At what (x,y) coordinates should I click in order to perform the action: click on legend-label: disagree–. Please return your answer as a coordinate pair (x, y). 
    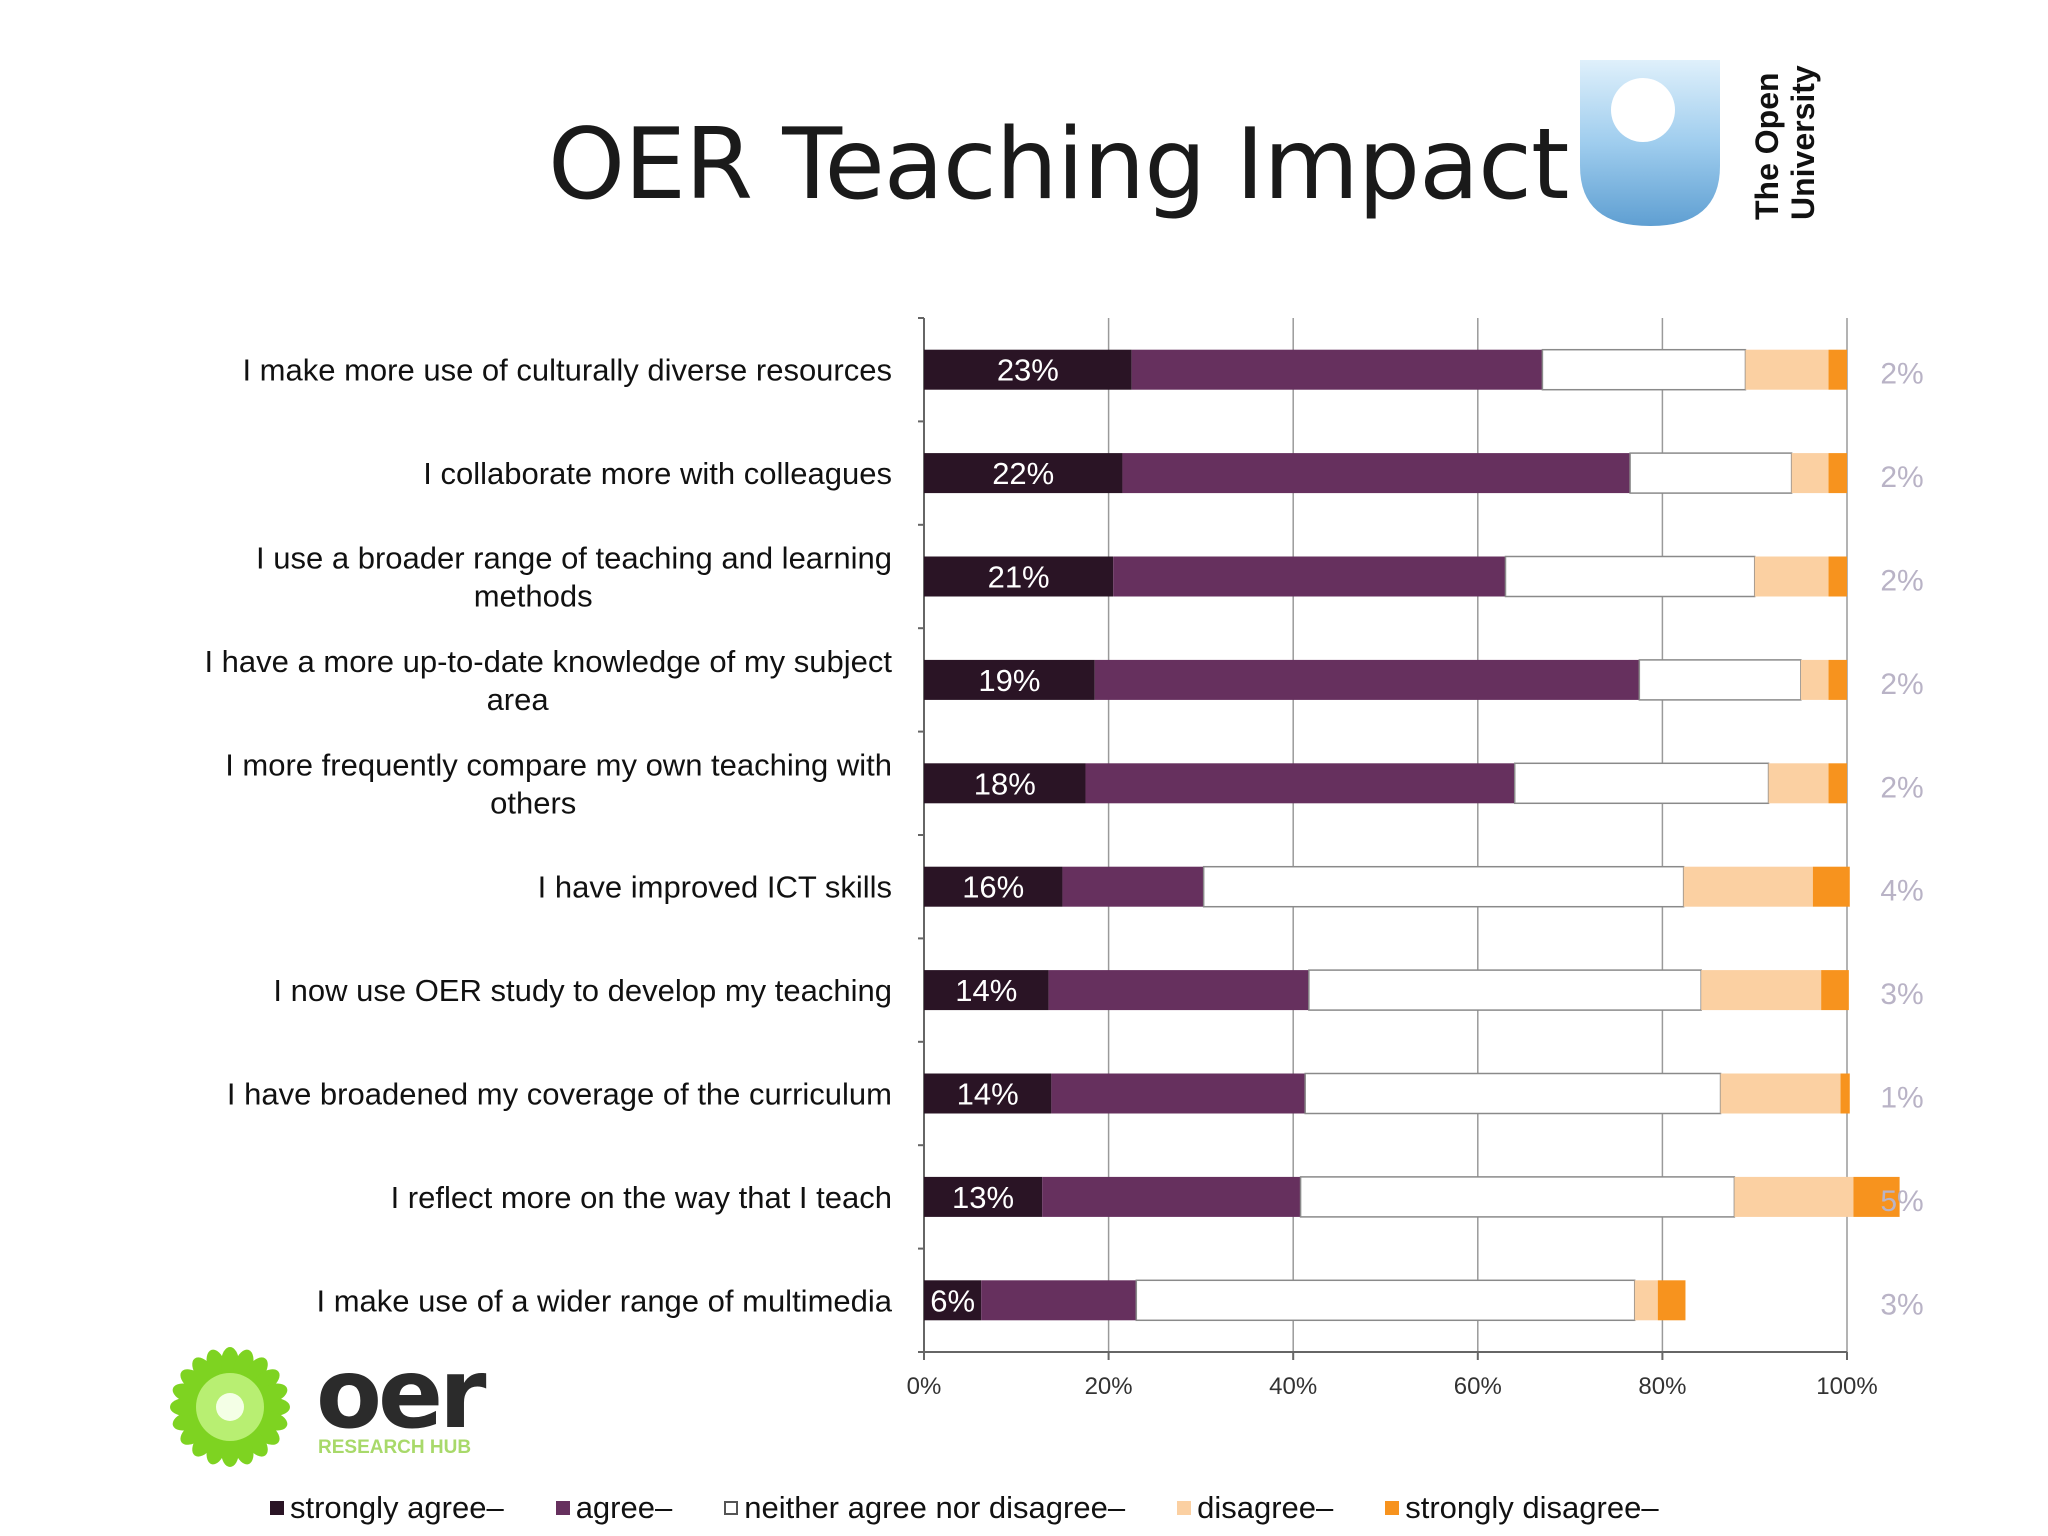
    Looking at the image, I should click on (1265, 1507).